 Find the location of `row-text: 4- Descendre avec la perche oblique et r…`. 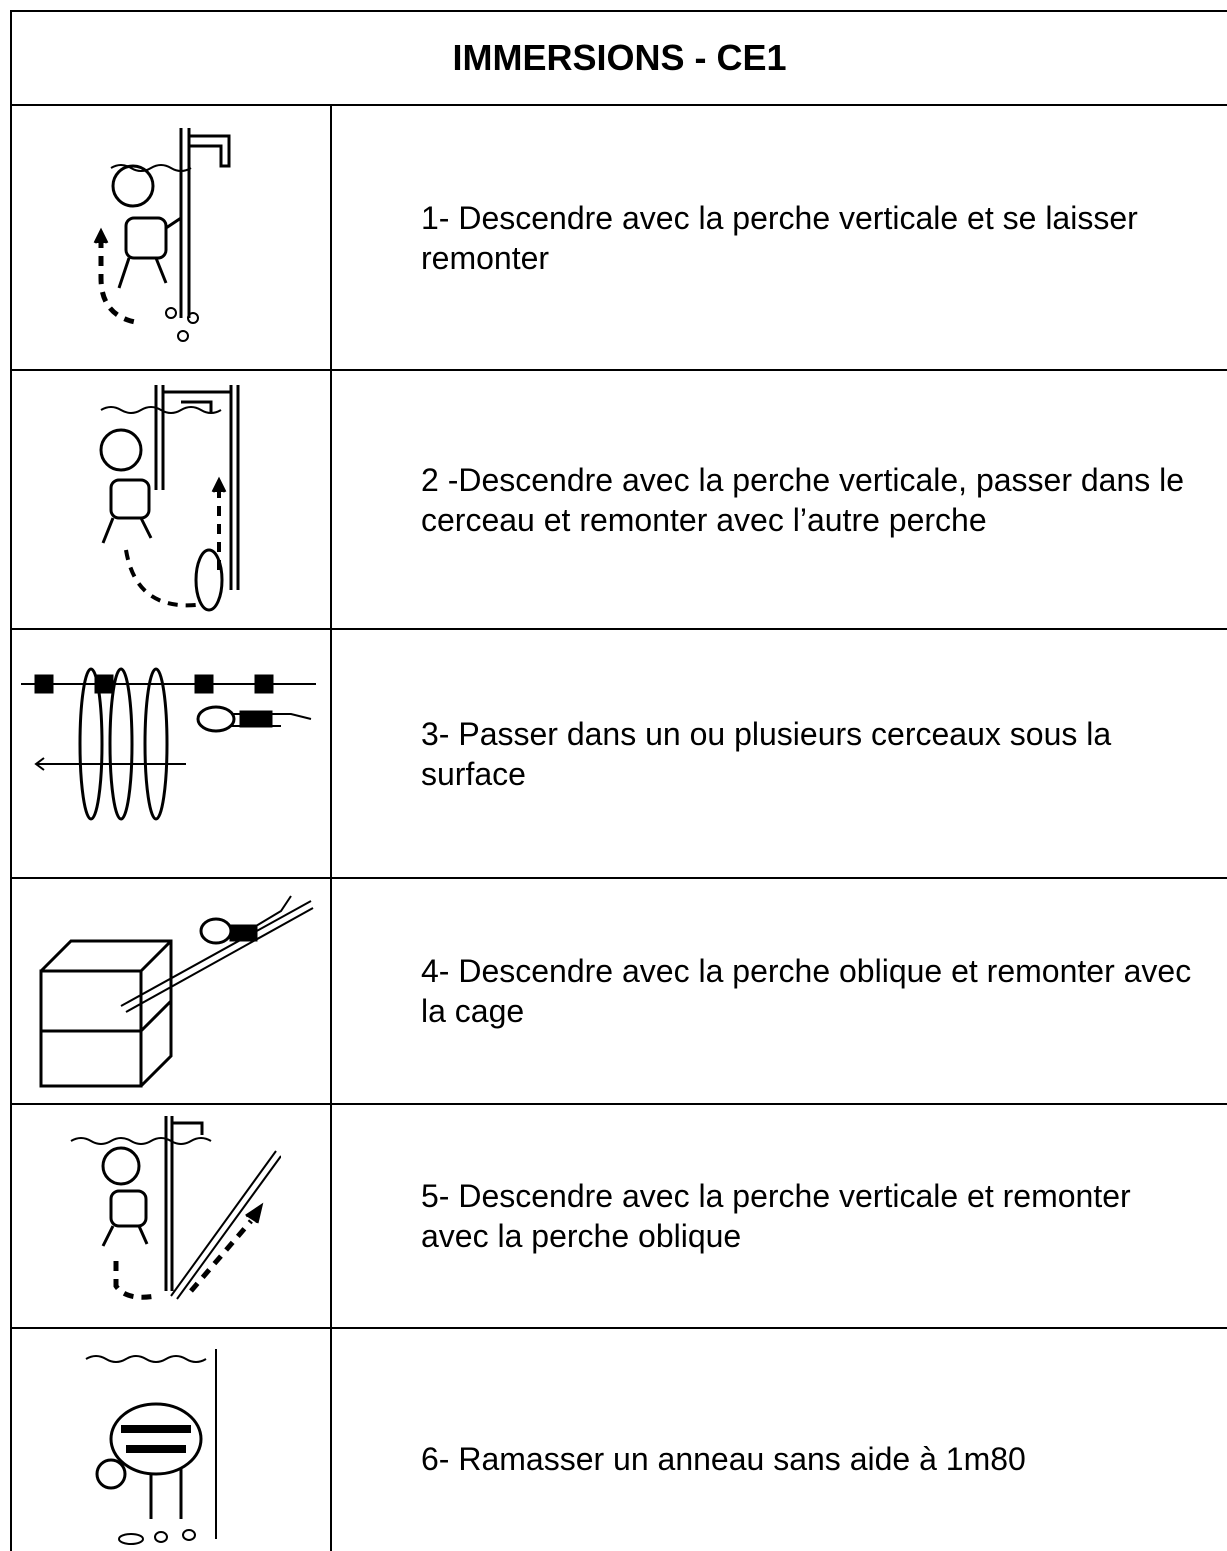

row-text: 4- Descendre avec la perche oblique et r… is located at coordinates (806, 991).